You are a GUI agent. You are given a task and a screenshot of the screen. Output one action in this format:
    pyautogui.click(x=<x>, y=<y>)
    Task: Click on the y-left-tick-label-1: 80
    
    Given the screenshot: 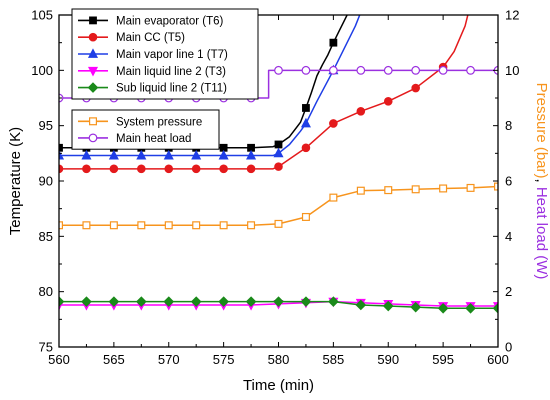 What is the action you would take?
    pyautogui.click(x=46, y=291)
    